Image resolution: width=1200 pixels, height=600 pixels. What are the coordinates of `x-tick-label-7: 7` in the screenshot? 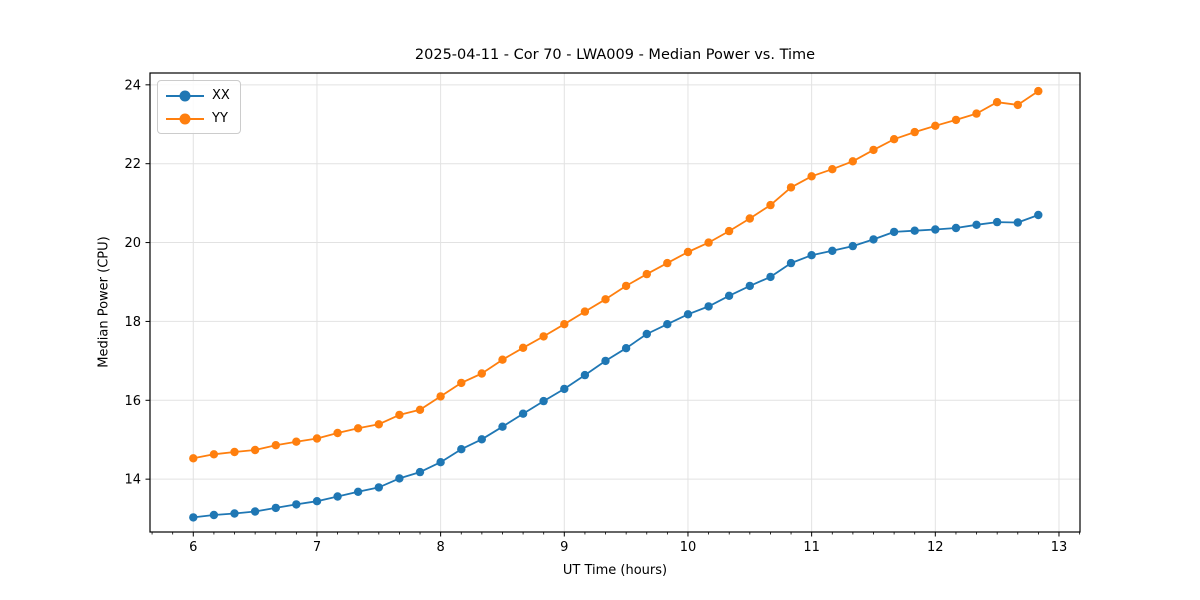 It's located at (317, 547).